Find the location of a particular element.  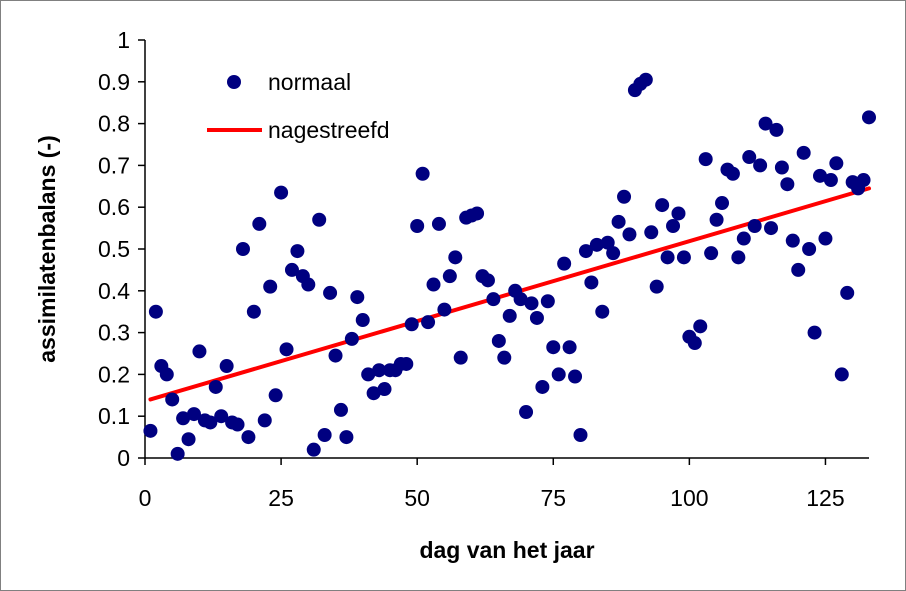

y-tick-label: 0.9 is located at coordinates (114, 82).